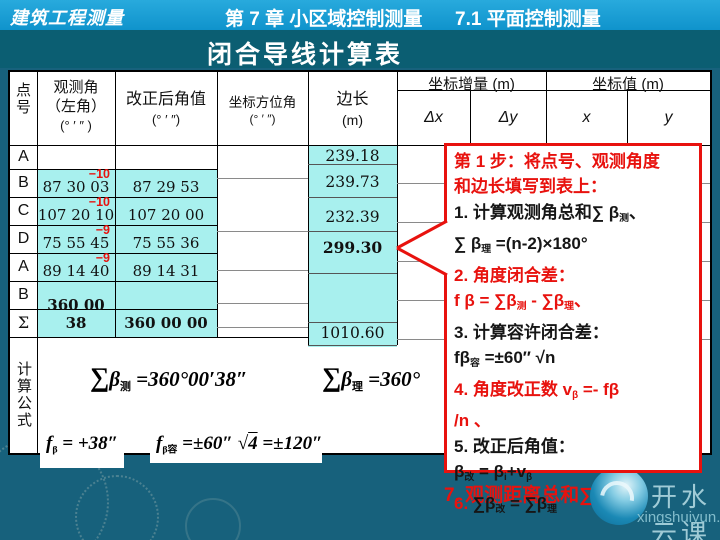  I want to click on formula-sum-observed: ∑β测 =360°00′38″, so click(169, 377).